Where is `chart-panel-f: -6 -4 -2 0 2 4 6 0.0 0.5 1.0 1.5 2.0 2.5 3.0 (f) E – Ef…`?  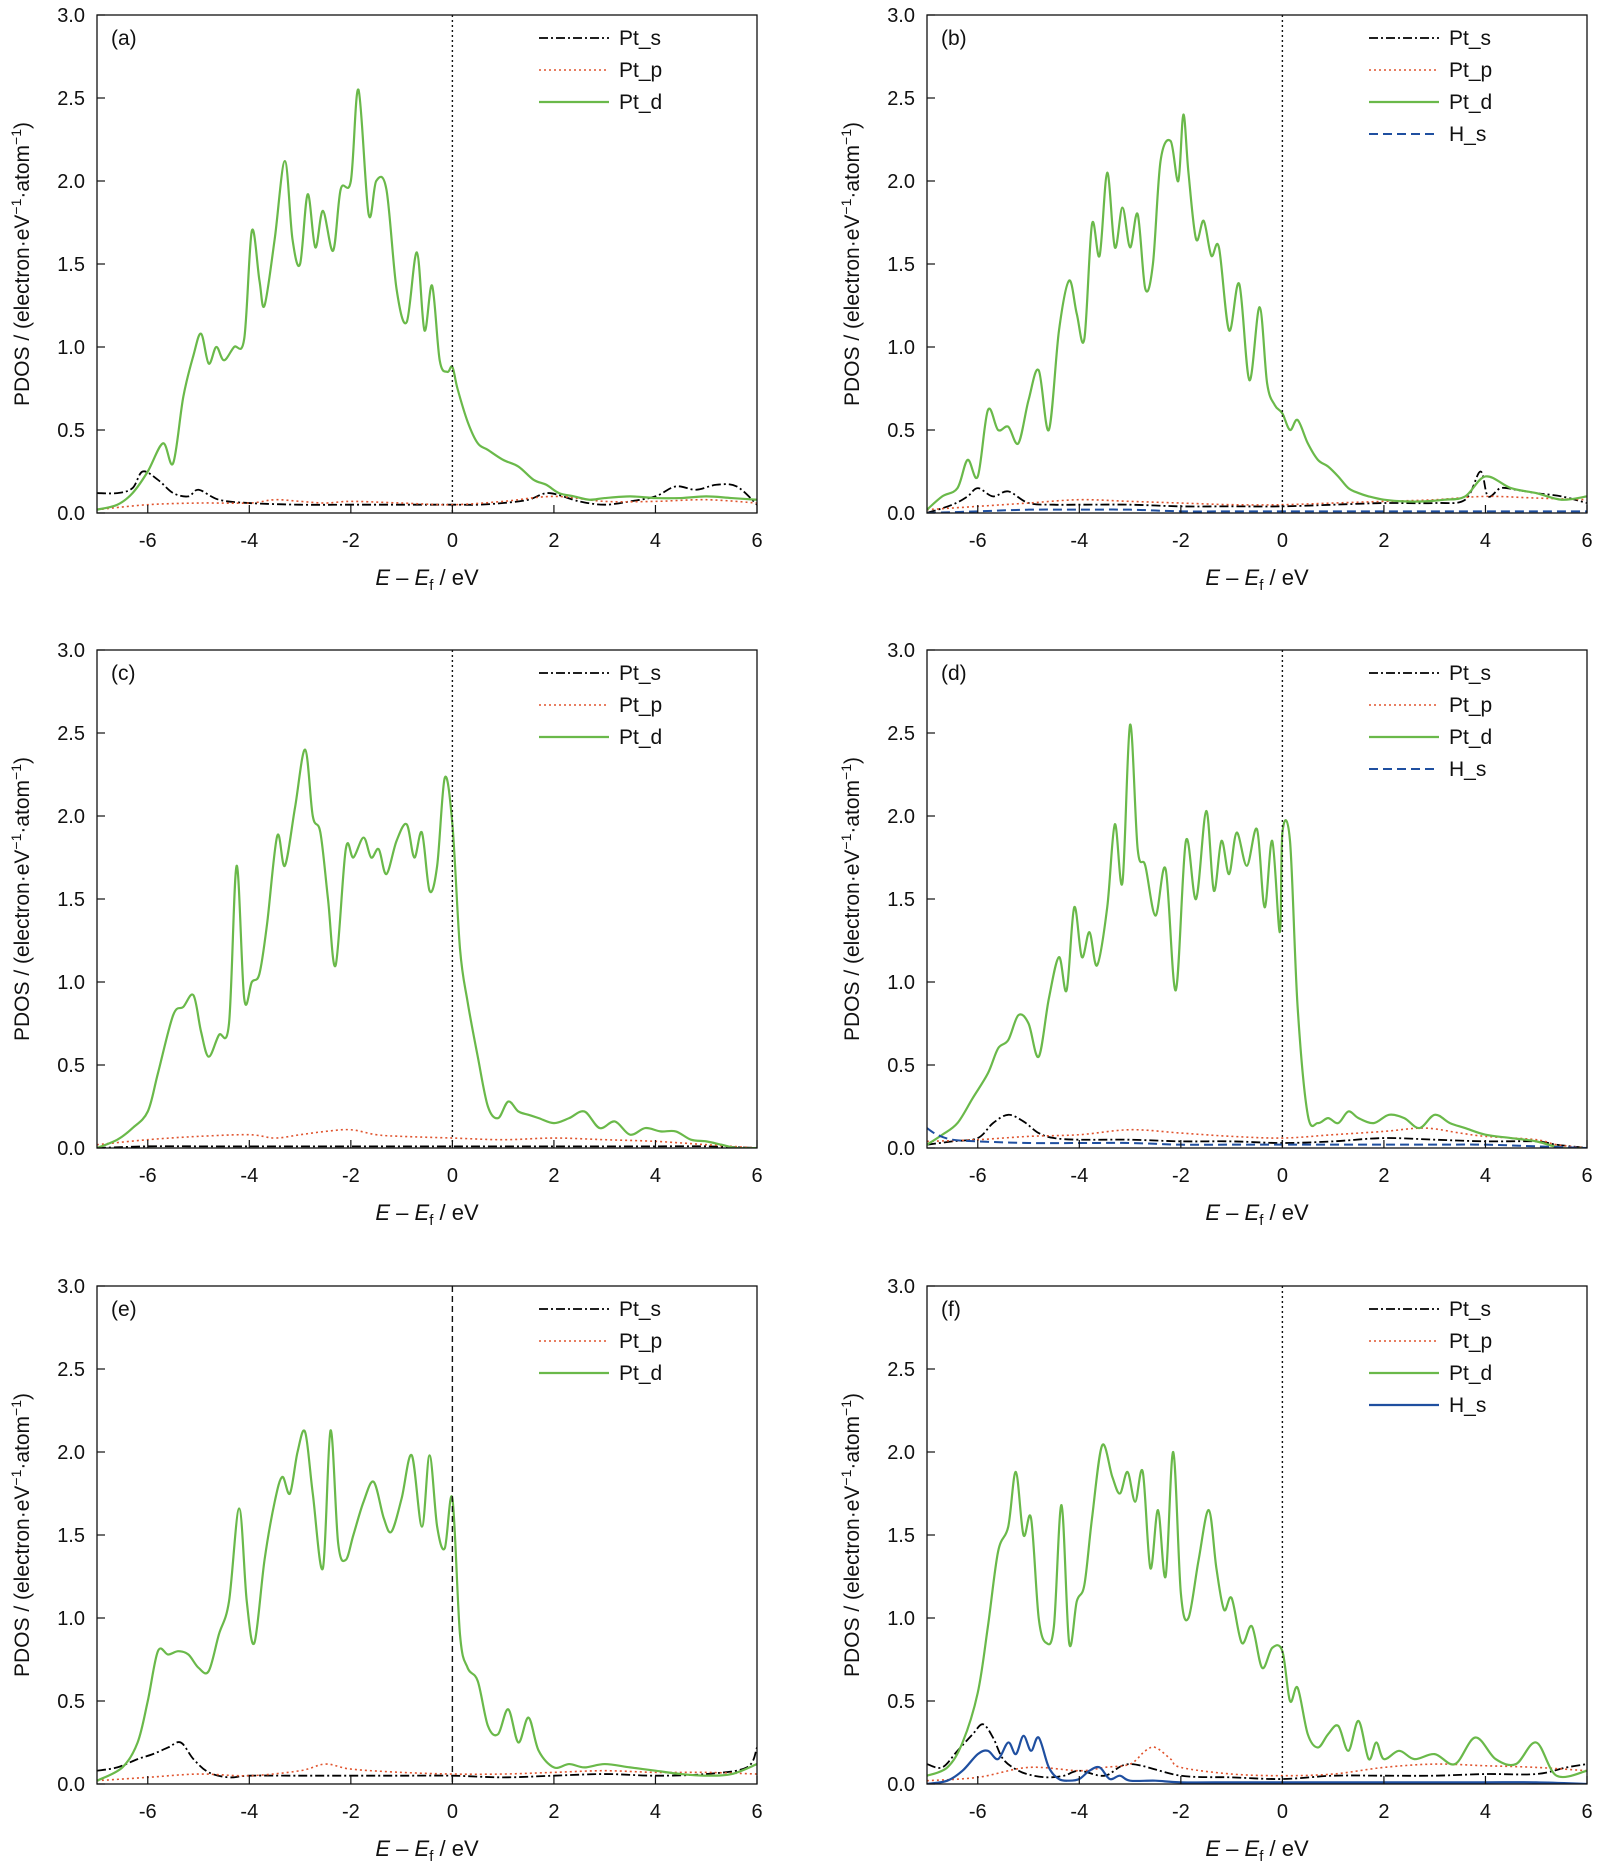 chart-panel-f: -6 -4 -2 0 2 4 6 0.0 0.5 1.0 1.5 2.0 2.5 3.0 (f) E – Ef… is located at coordinates (1215, 1570).